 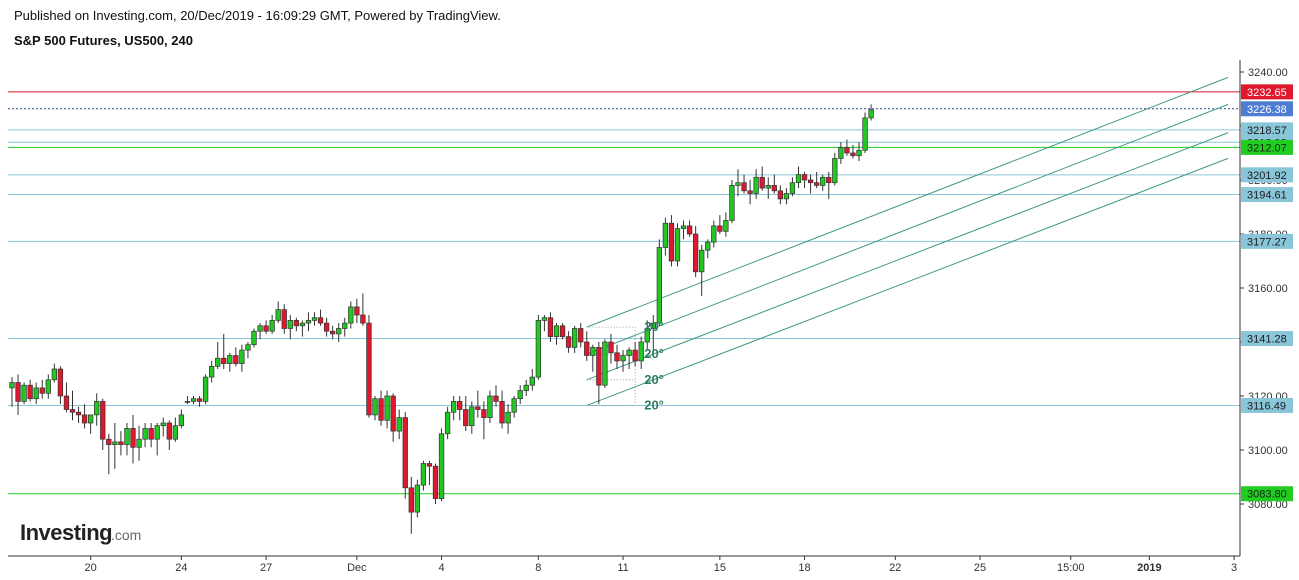 I want to click on price-badge: 3226.38, so click(x=1267, y=109).